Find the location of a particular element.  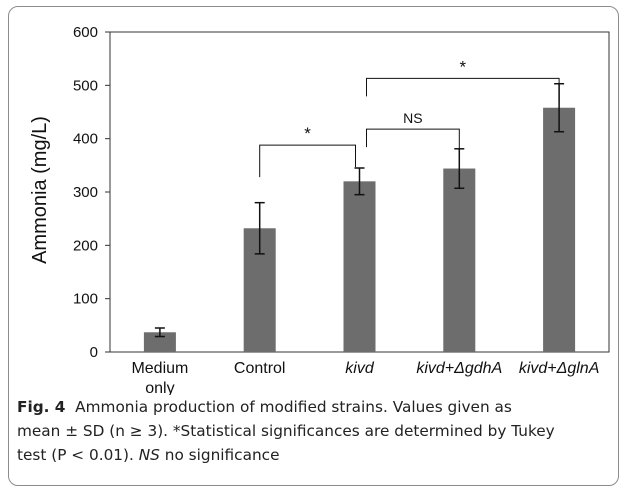

y-axis-label: Ammonia (mg/L) is located at coordinates (40, 190).